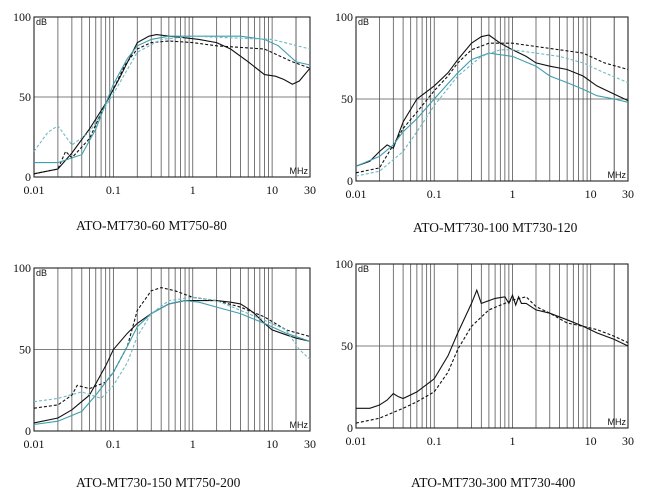  I want to click on chart-caption: ATO-MT730-150 MT750-200, so click(158, 482).